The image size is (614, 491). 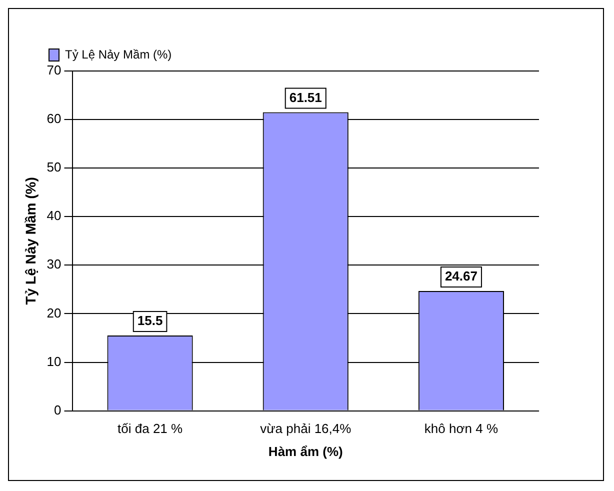 I want to click on y-tick-label: 40, so click(x=54, y=216).